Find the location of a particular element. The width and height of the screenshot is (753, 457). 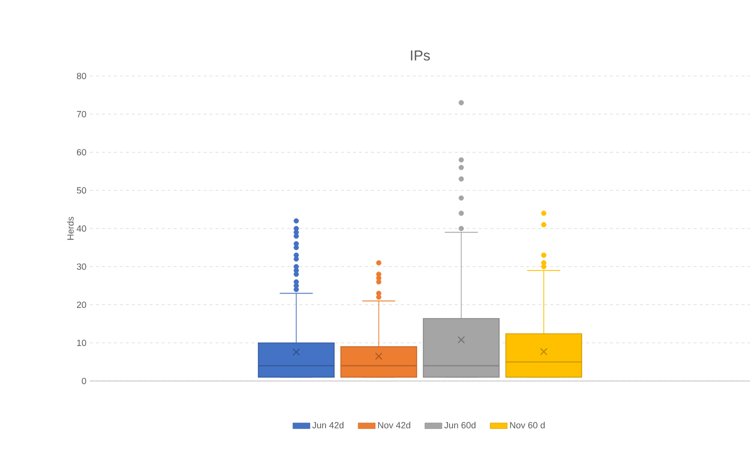

y-tick-label: 20 is located at coordinates (81, 305).